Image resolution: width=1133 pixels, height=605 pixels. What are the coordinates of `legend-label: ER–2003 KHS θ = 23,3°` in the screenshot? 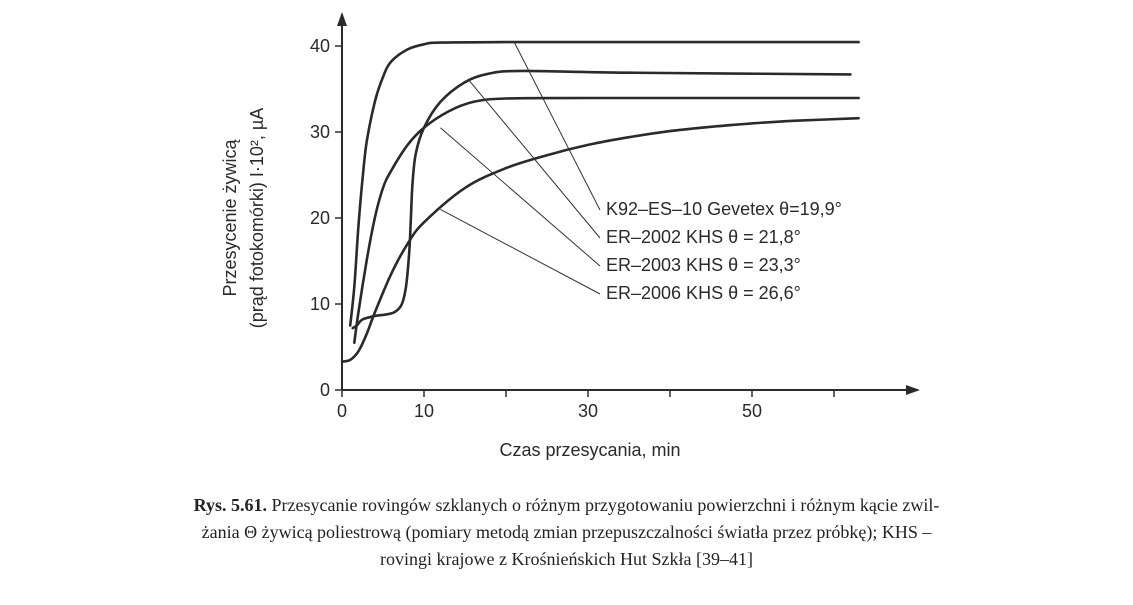 It's located at (703, 265).